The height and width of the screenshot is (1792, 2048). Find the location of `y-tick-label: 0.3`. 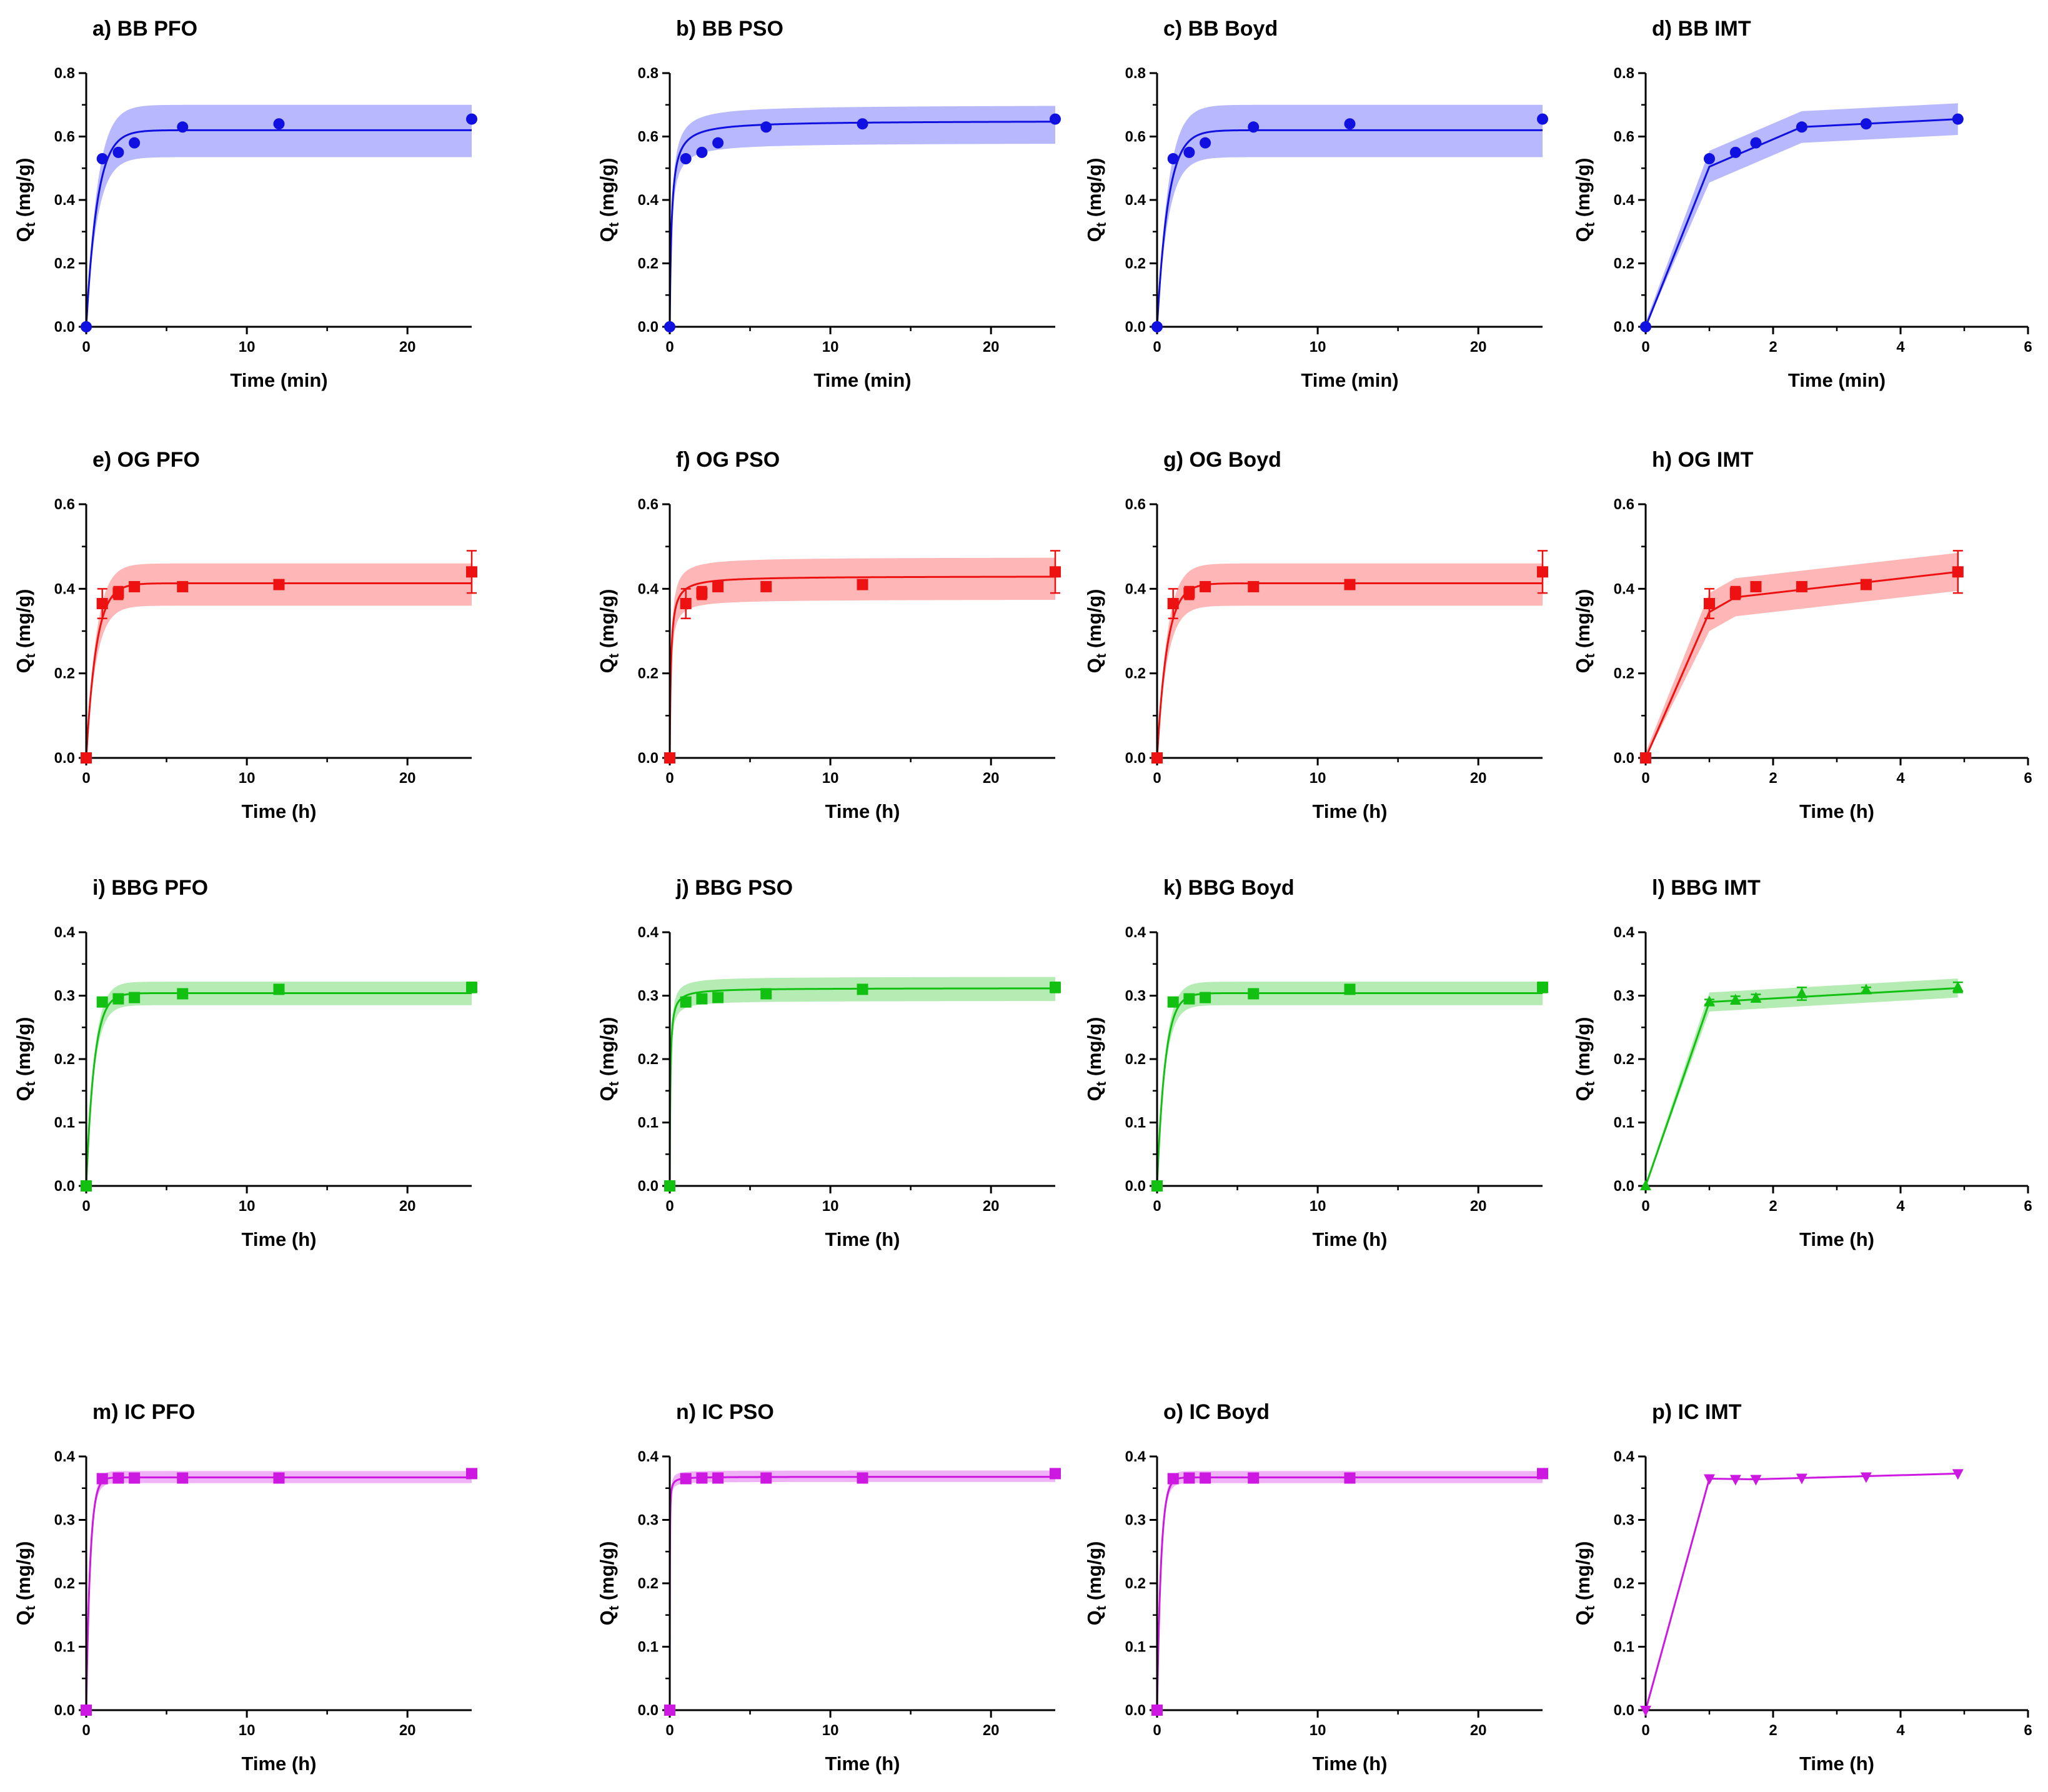

y-tick-label: 0.3 is located at coordinates (648, 1520).